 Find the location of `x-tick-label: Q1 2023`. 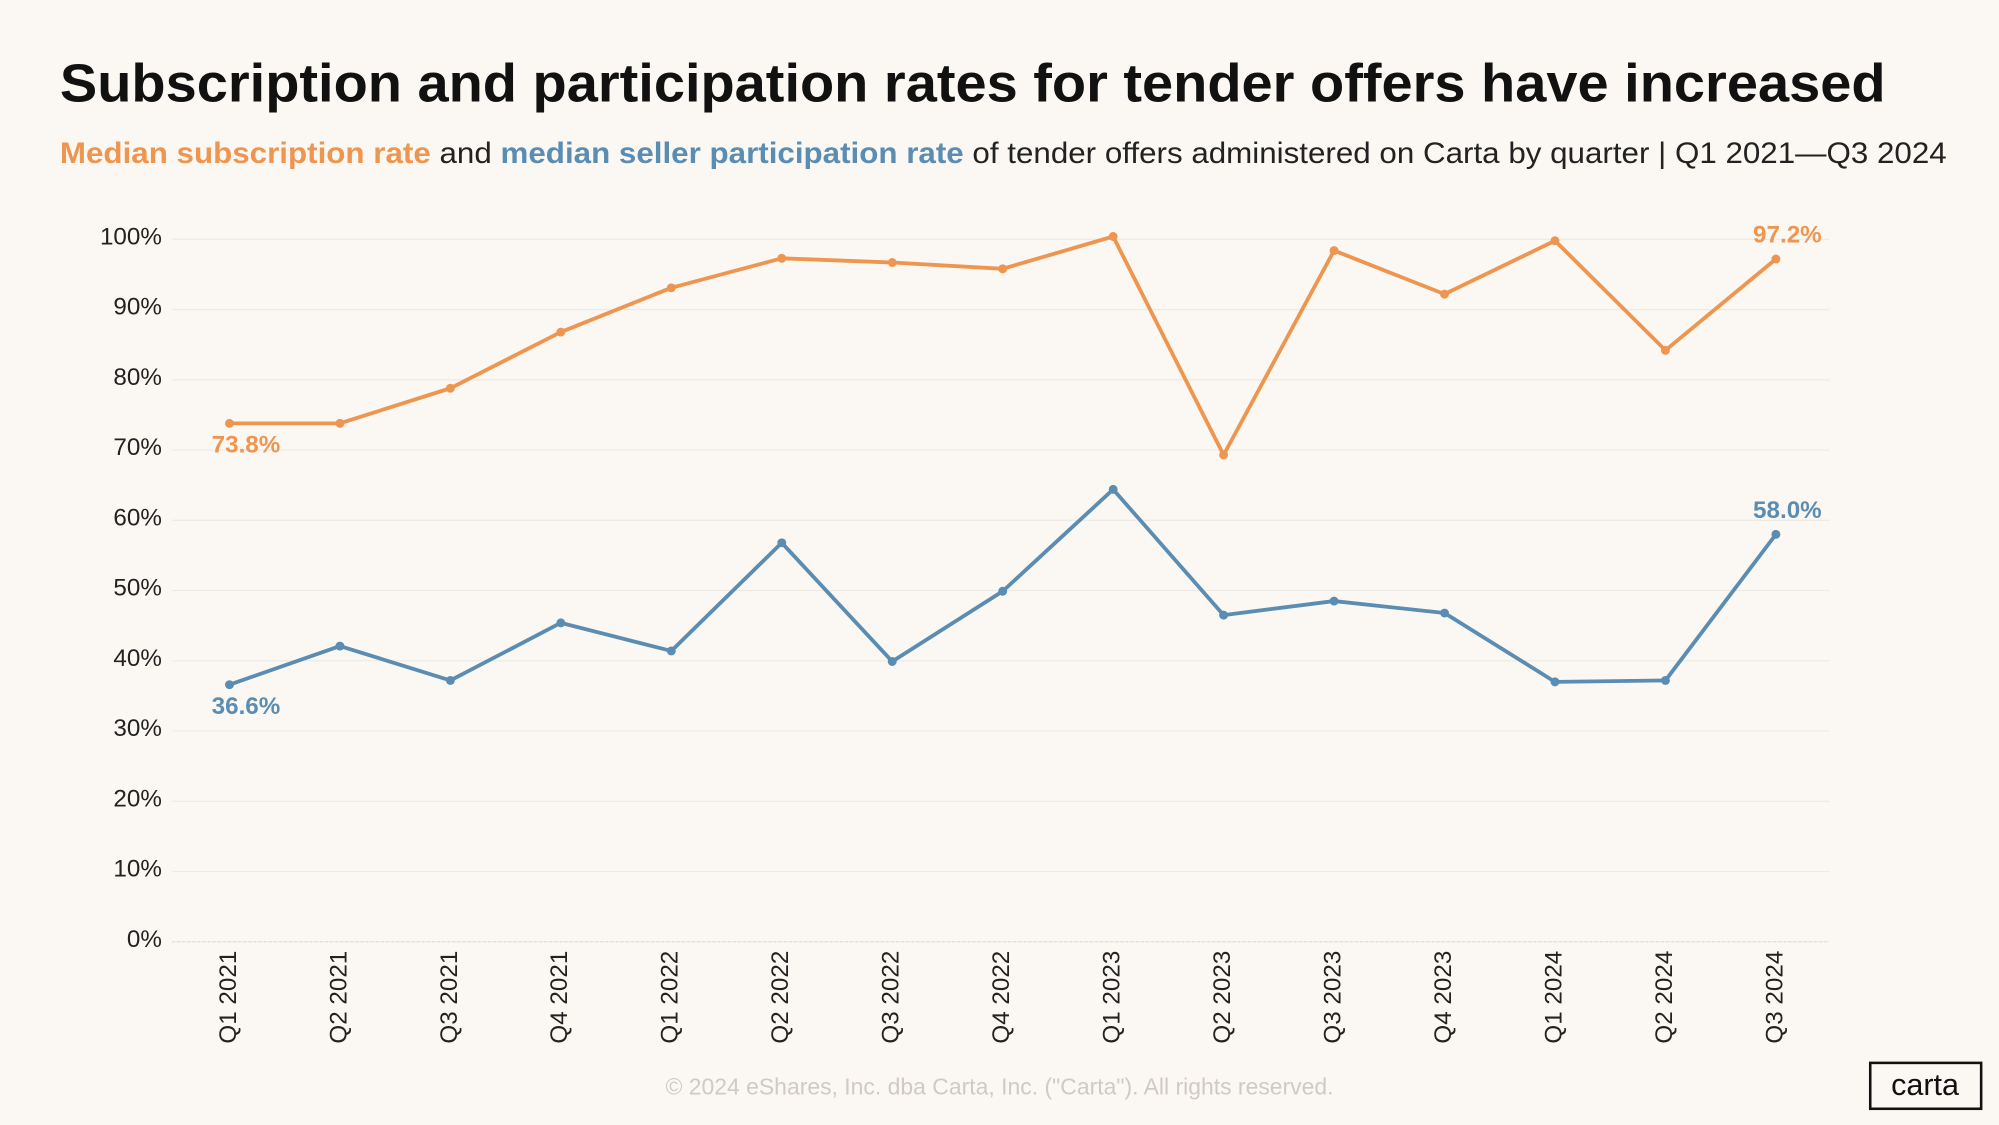

x-tick-label: Q1 2023 is located at coordinates (1112, 997).